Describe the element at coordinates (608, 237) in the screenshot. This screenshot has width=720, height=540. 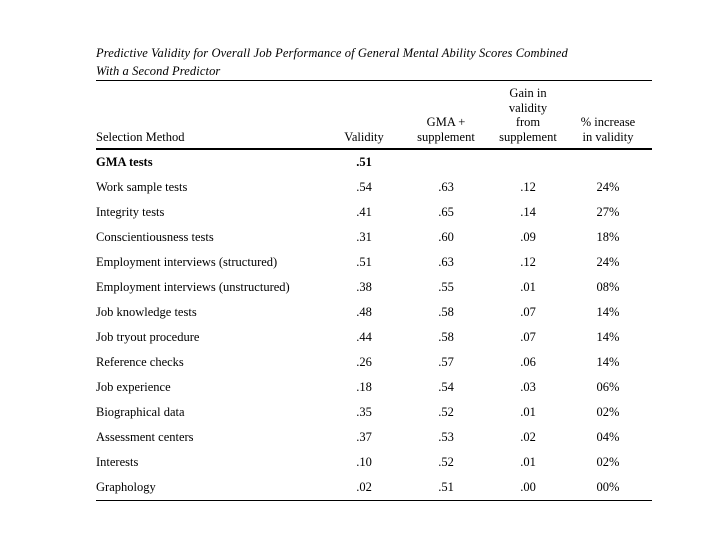
I see `cell-percent-increase: 18%` at that location.